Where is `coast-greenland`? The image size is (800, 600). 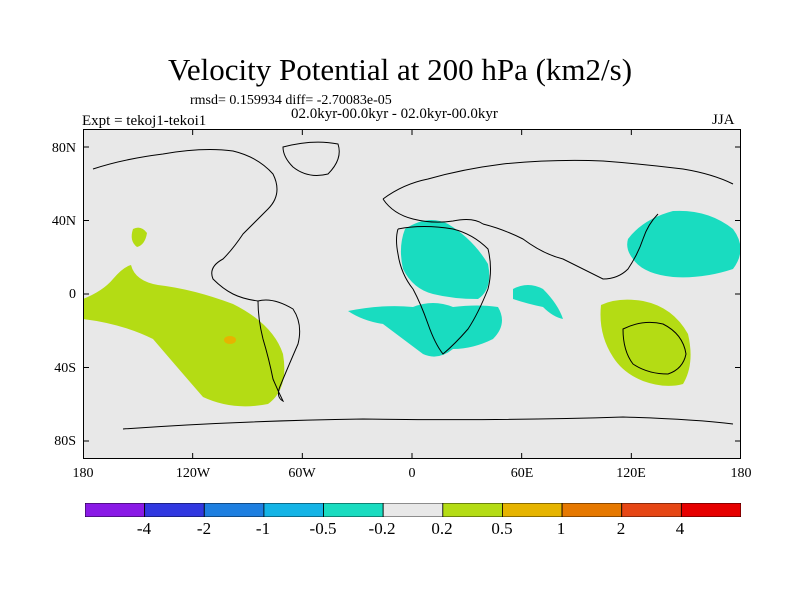 coast-greenland is located at coordinates (311, 158).